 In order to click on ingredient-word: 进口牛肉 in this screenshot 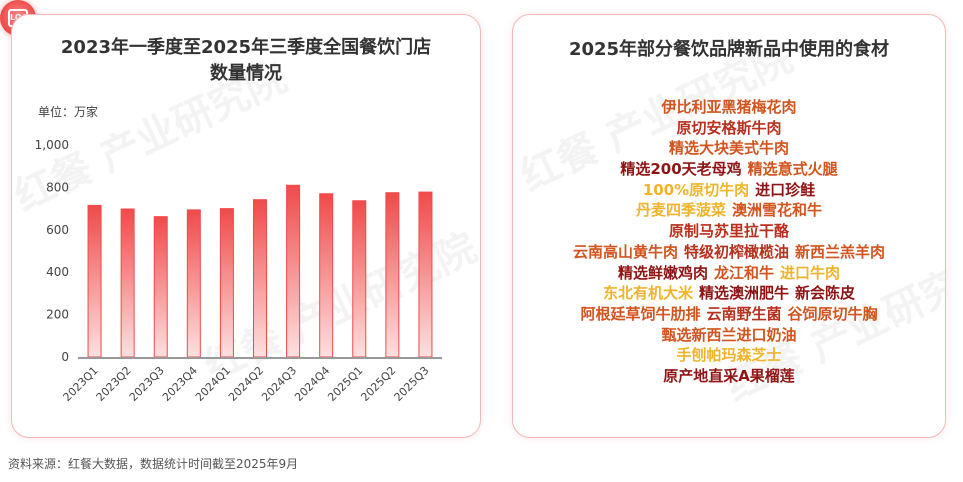, I will do `click(810, 272)`.